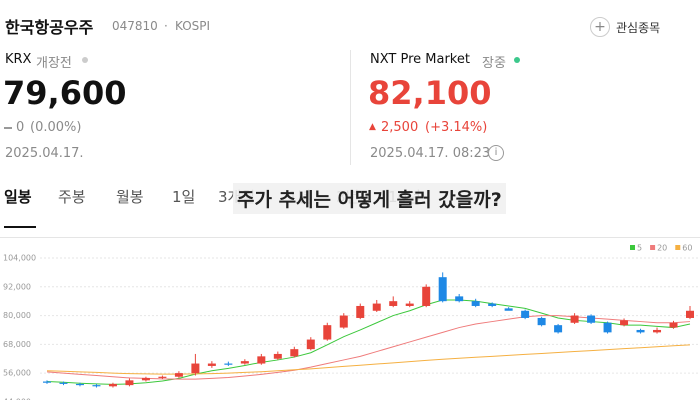 The image size is (700, 400). Describe the element at coordinates (600, 27) in the screenshot. I see `plus-icon: +` at that location.